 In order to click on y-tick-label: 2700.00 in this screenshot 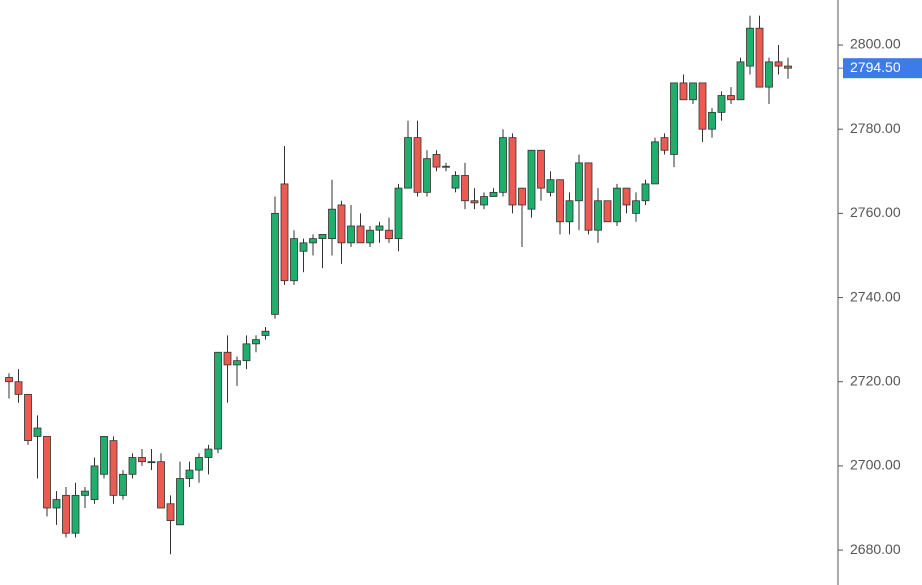, I will do `click(875, 465)`.